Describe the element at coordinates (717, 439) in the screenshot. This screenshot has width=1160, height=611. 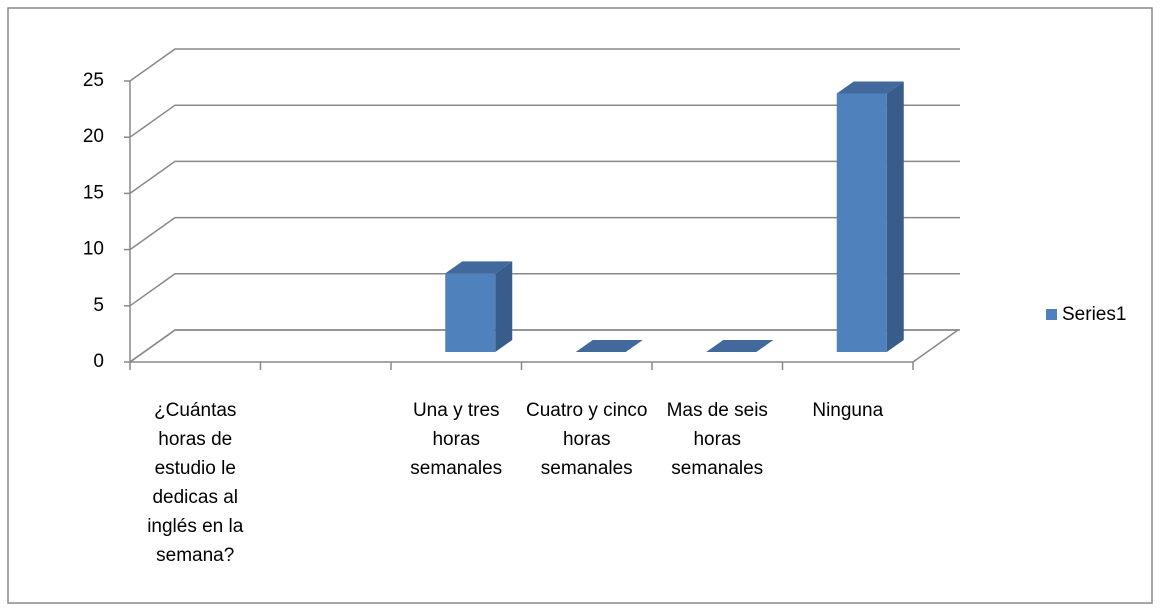
I see `x-tick-label: Mas de seis horas semanales` at that location.